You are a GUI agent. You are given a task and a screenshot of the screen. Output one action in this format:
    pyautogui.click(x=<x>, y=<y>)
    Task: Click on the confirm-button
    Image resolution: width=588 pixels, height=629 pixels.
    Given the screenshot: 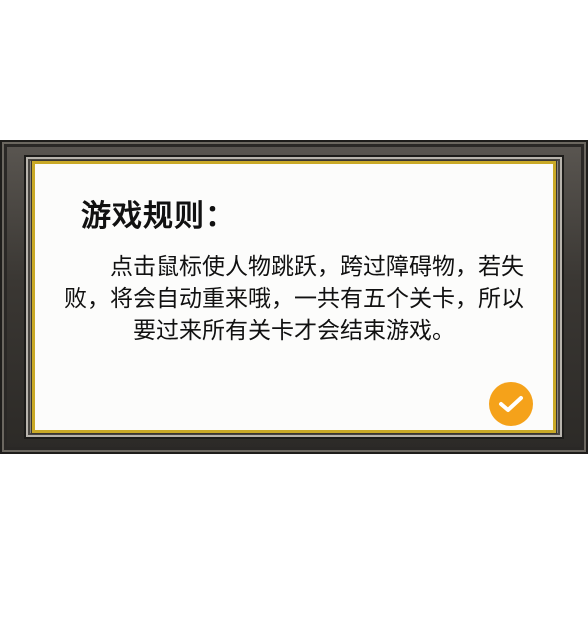 What is the action you would take?
    pyautogui.click(x=511, y=404)
    